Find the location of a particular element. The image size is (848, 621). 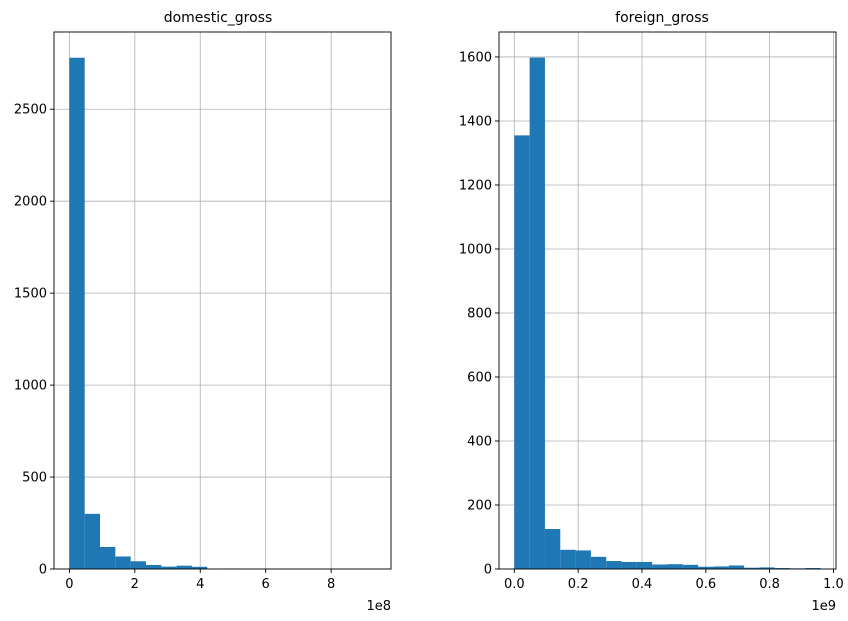

y-tick-label: 1200 is located at coordinates (475, 185).